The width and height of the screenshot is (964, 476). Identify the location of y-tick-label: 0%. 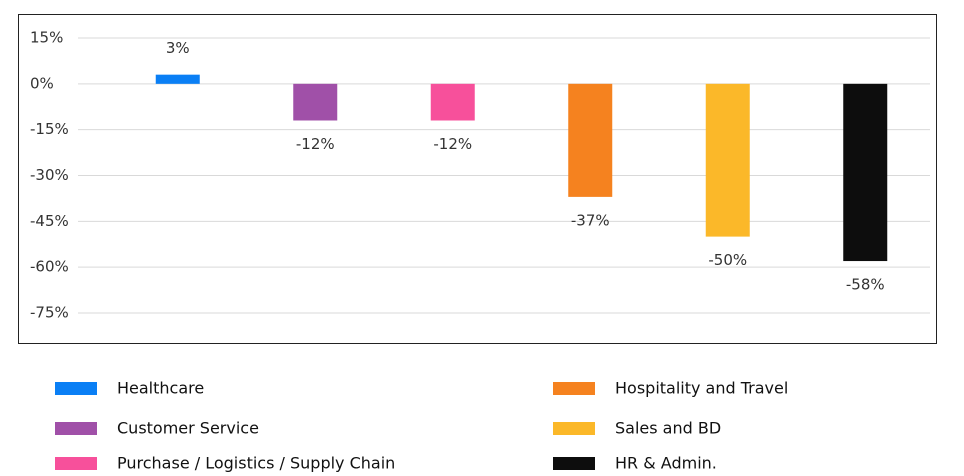
(42, 83).